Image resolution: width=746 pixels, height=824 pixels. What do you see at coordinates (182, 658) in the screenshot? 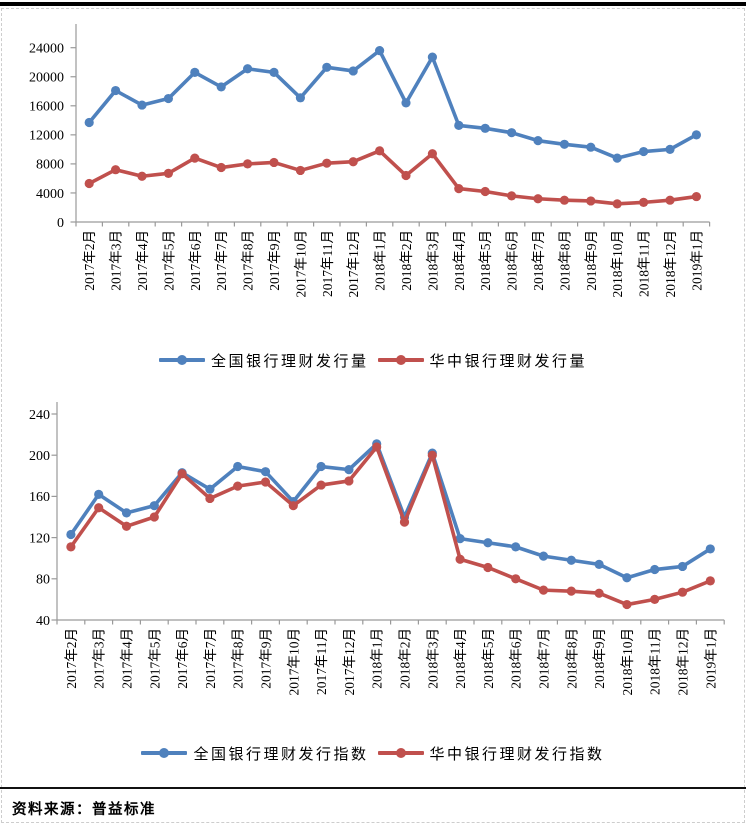
I see `x-axis-tick-label: 2017年6月` at bounding box center [182, 658].